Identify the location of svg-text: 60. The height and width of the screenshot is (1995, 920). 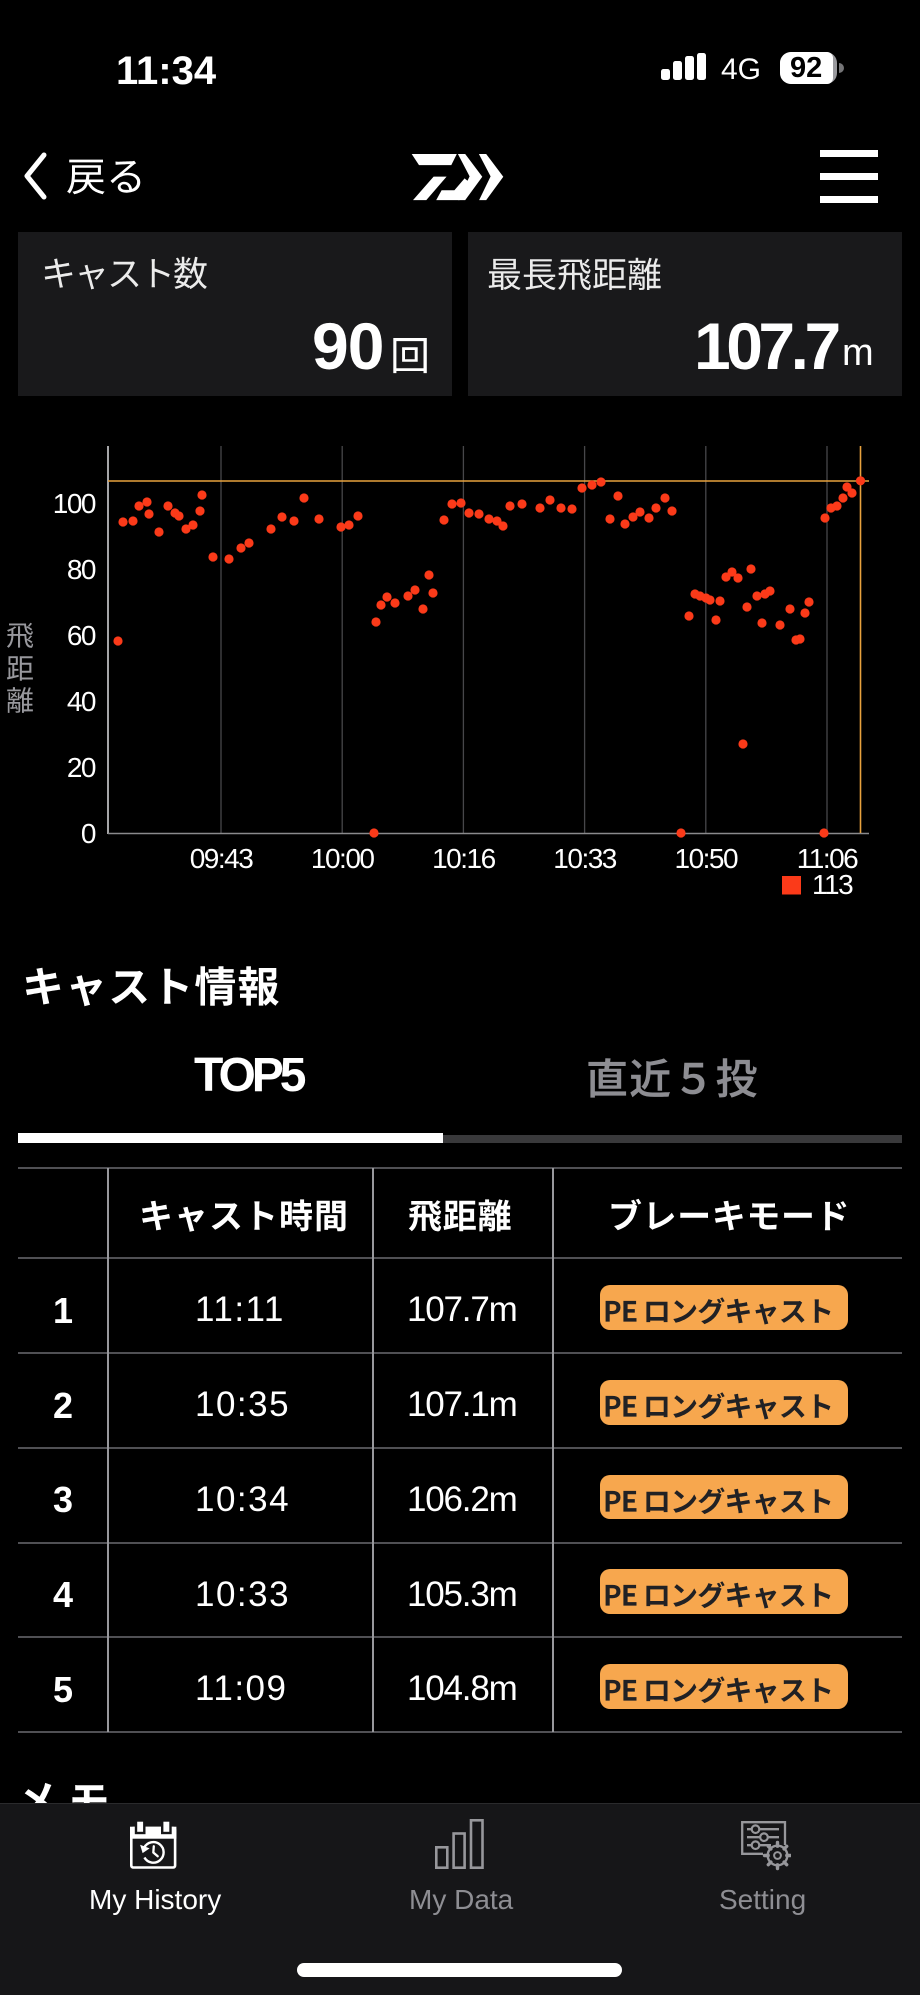
(81, 635).